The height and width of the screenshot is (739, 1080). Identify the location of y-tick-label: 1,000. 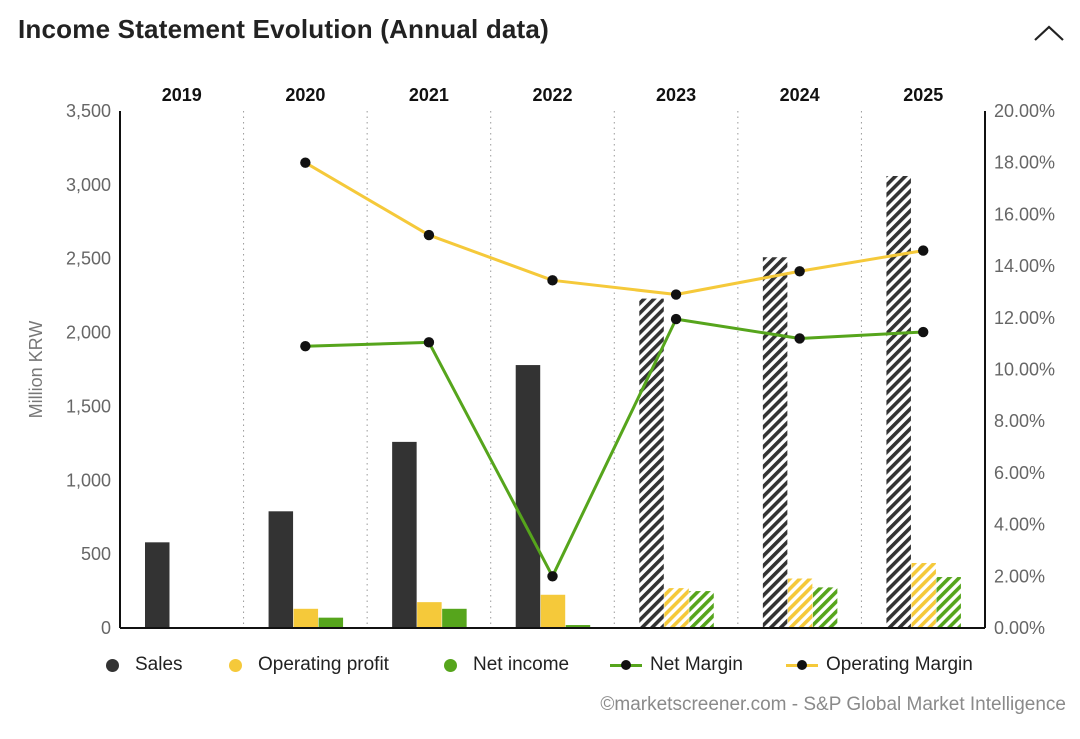
(88, 480).